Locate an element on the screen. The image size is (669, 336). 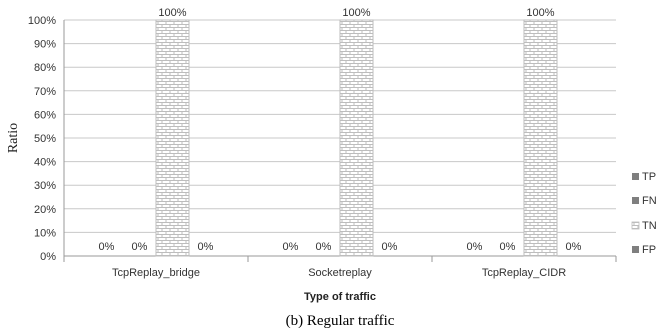
legend-label-fp: FP is located at coordinates (649, 250).